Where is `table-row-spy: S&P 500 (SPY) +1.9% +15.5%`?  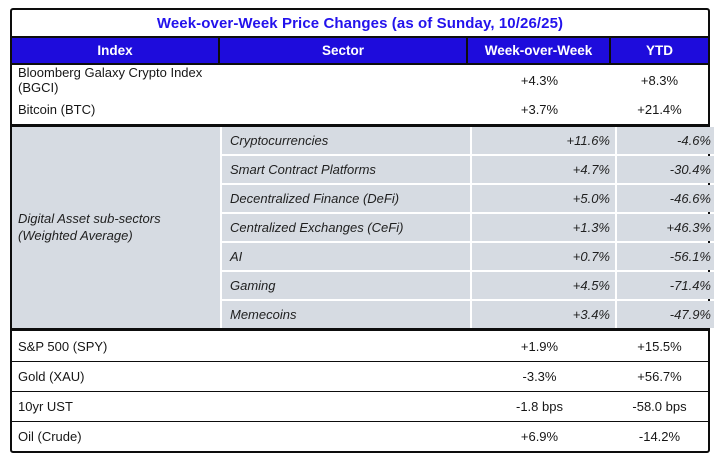 table-row-spy: S&P 500 (SPY) +1.9% +15.5% is located at coordinates (360, 346).